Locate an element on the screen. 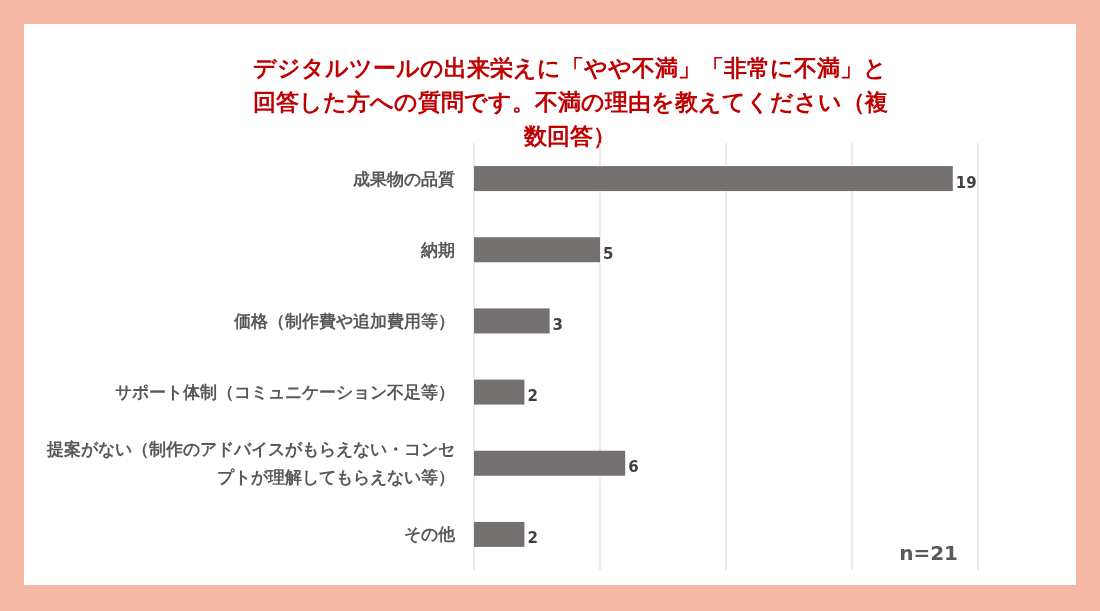 This screenshot has height=611, width=1100. data-label: 6 is located at coordinates (633, 467).